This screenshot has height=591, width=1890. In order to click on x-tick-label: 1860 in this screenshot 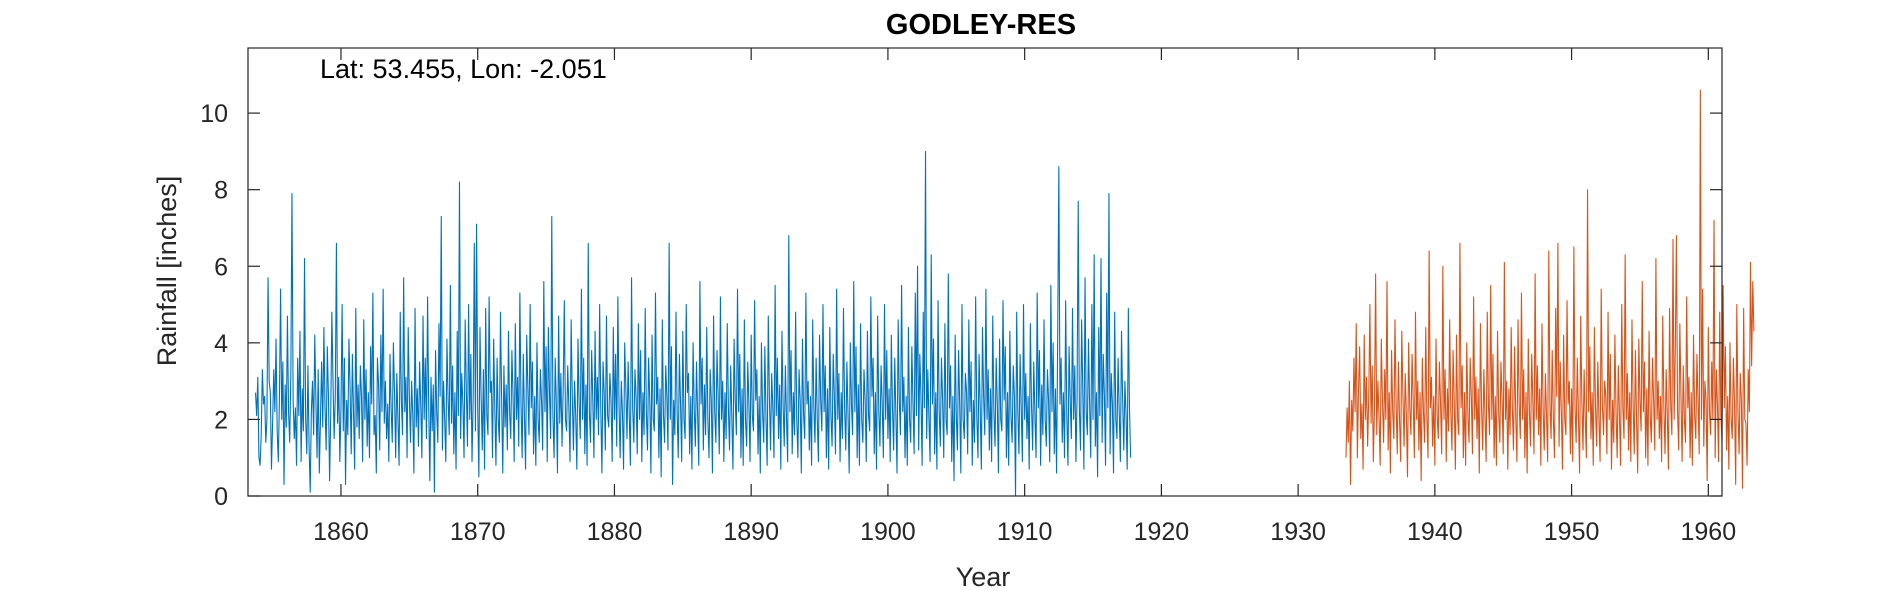, I will do `click(341, 532)`.